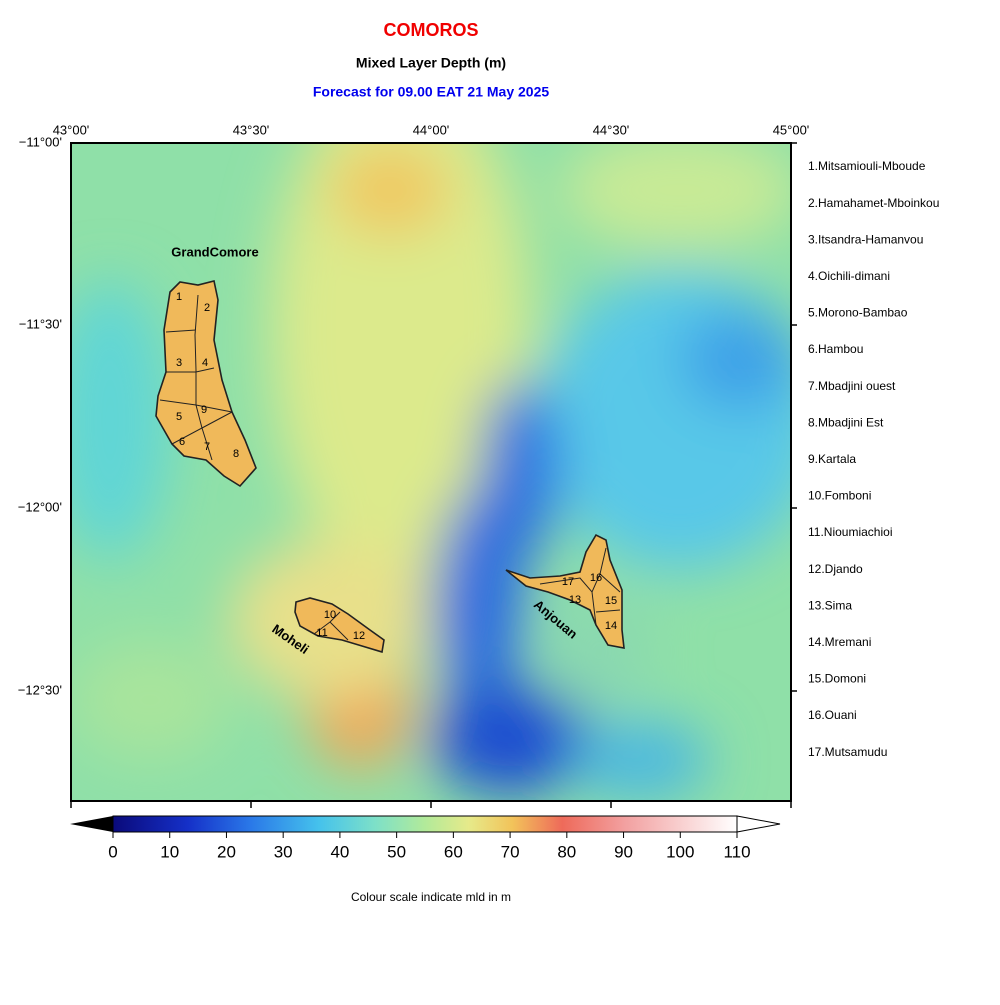 This screenshot has height=1005, width=1000. Describe the element at coordinates (179, 417) in the screenshot. I see `region-number: 5` at that location.